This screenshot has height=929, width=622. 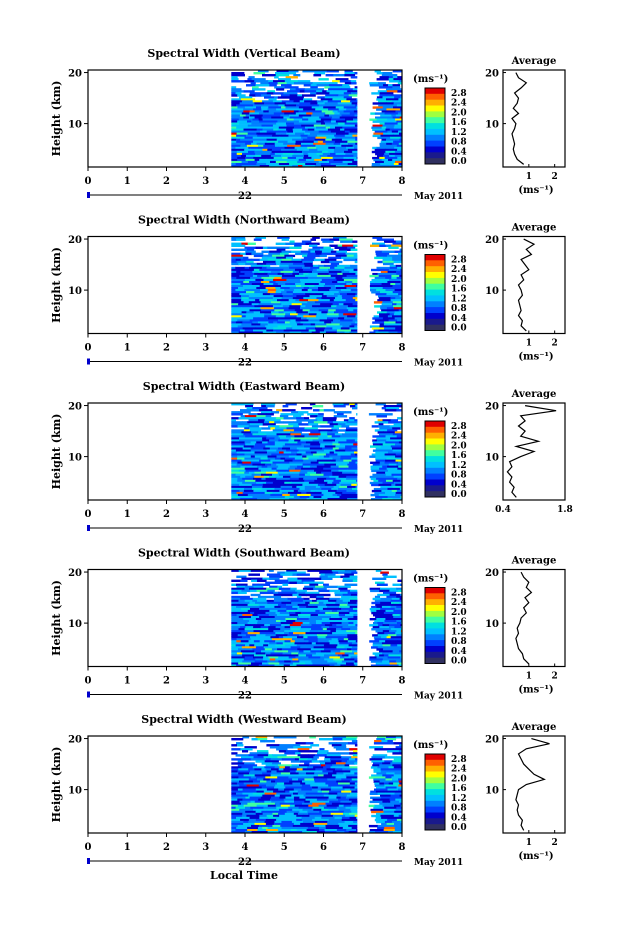 What do you see at coordinates (435, 655) in the screenshot?
I see `colorbar-segment` at bounding box center [435, 655].